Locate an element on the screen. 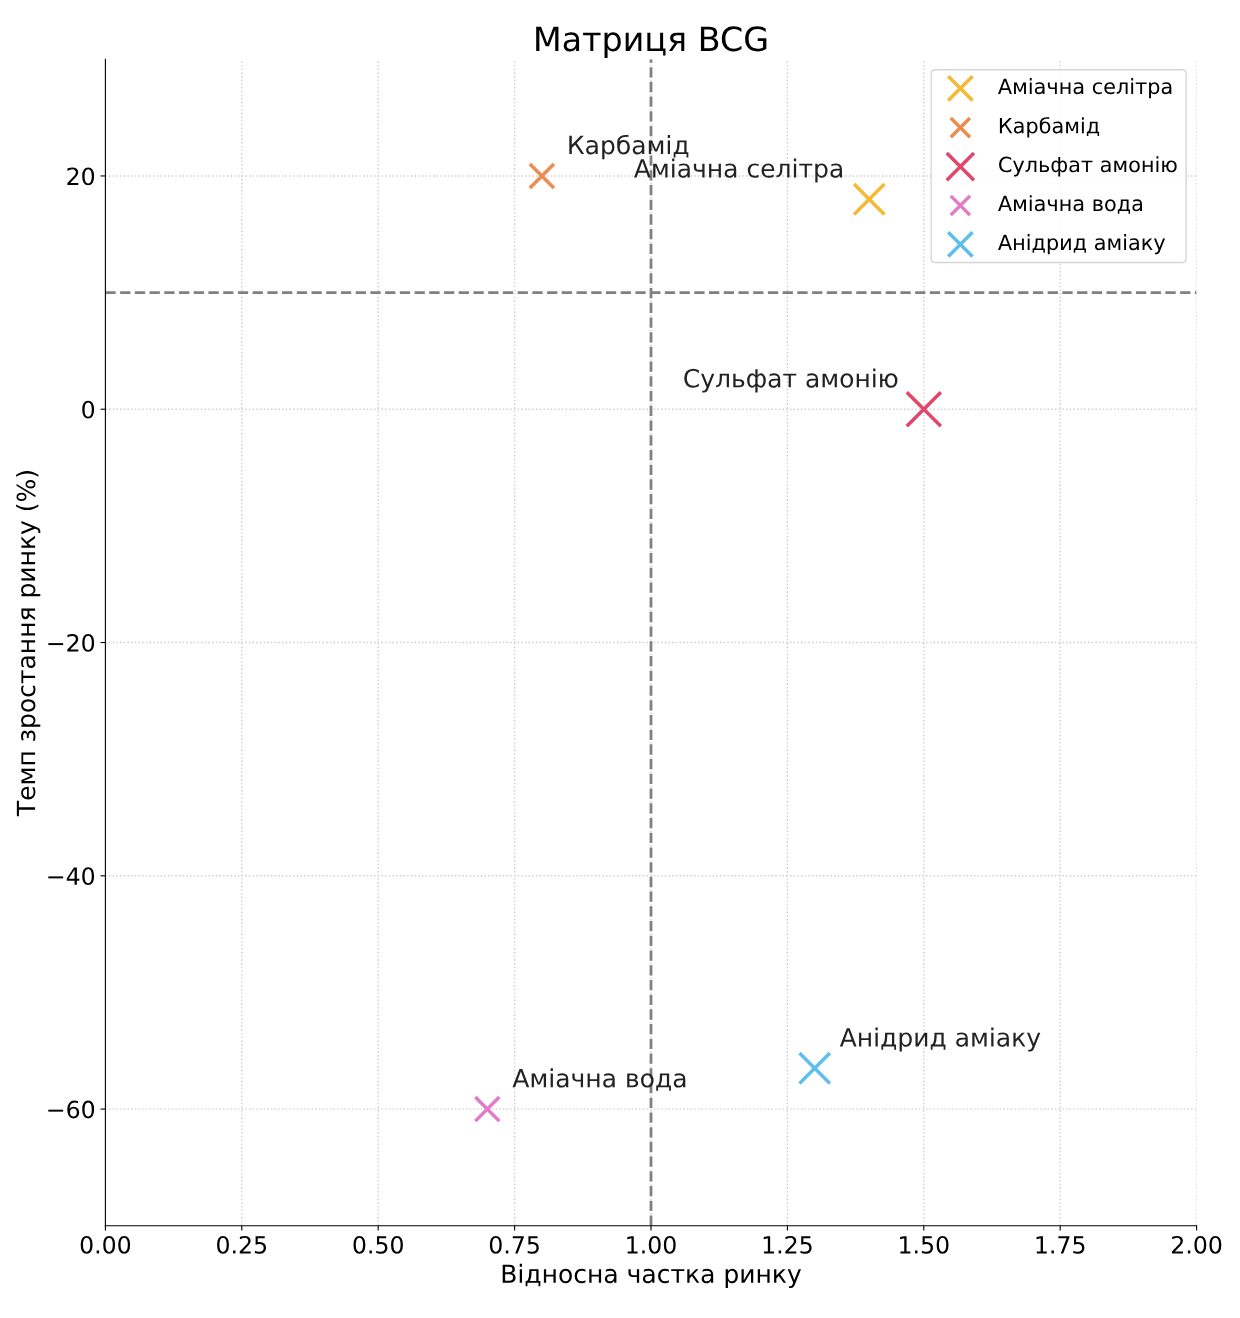 This screenshot has height=1318, width=1240. x-tick-label: 0.75 is located at coordinates (514, 1244).